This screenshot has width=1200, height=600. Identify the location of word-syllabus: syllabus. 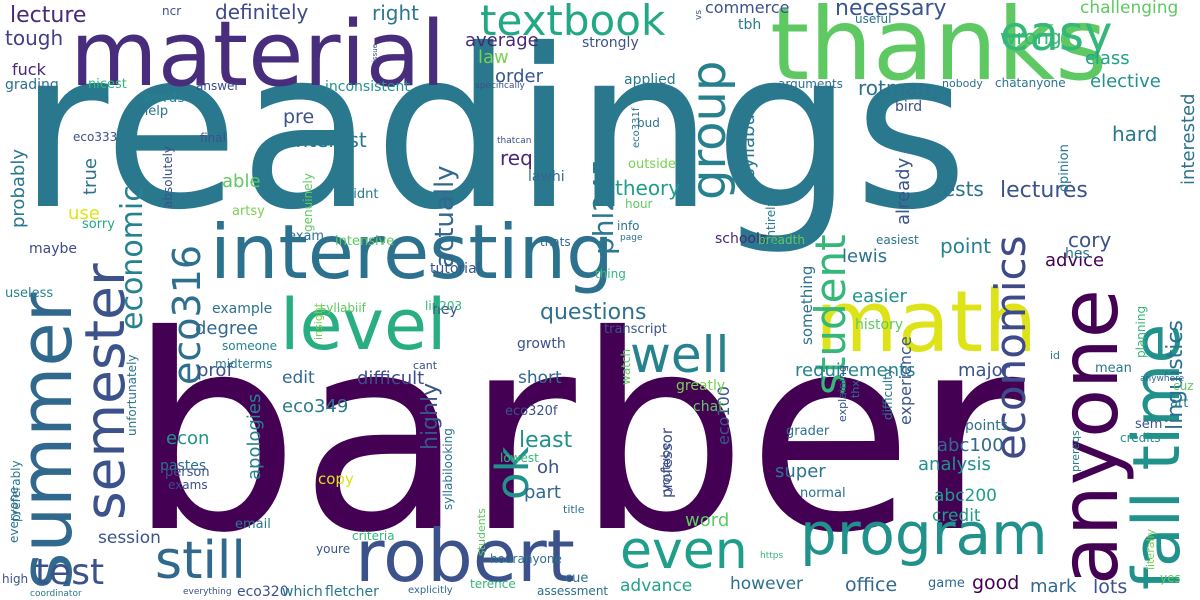
(748, 141).